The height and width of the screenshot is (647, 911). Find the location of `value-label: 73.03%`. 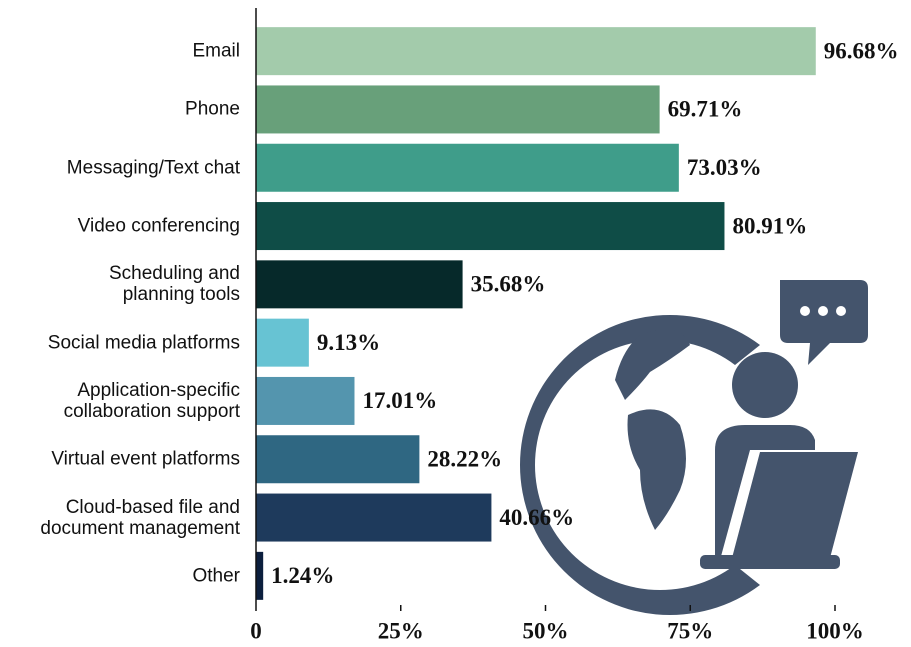

value-label: 73.03% is located at coordinates (724, 167).